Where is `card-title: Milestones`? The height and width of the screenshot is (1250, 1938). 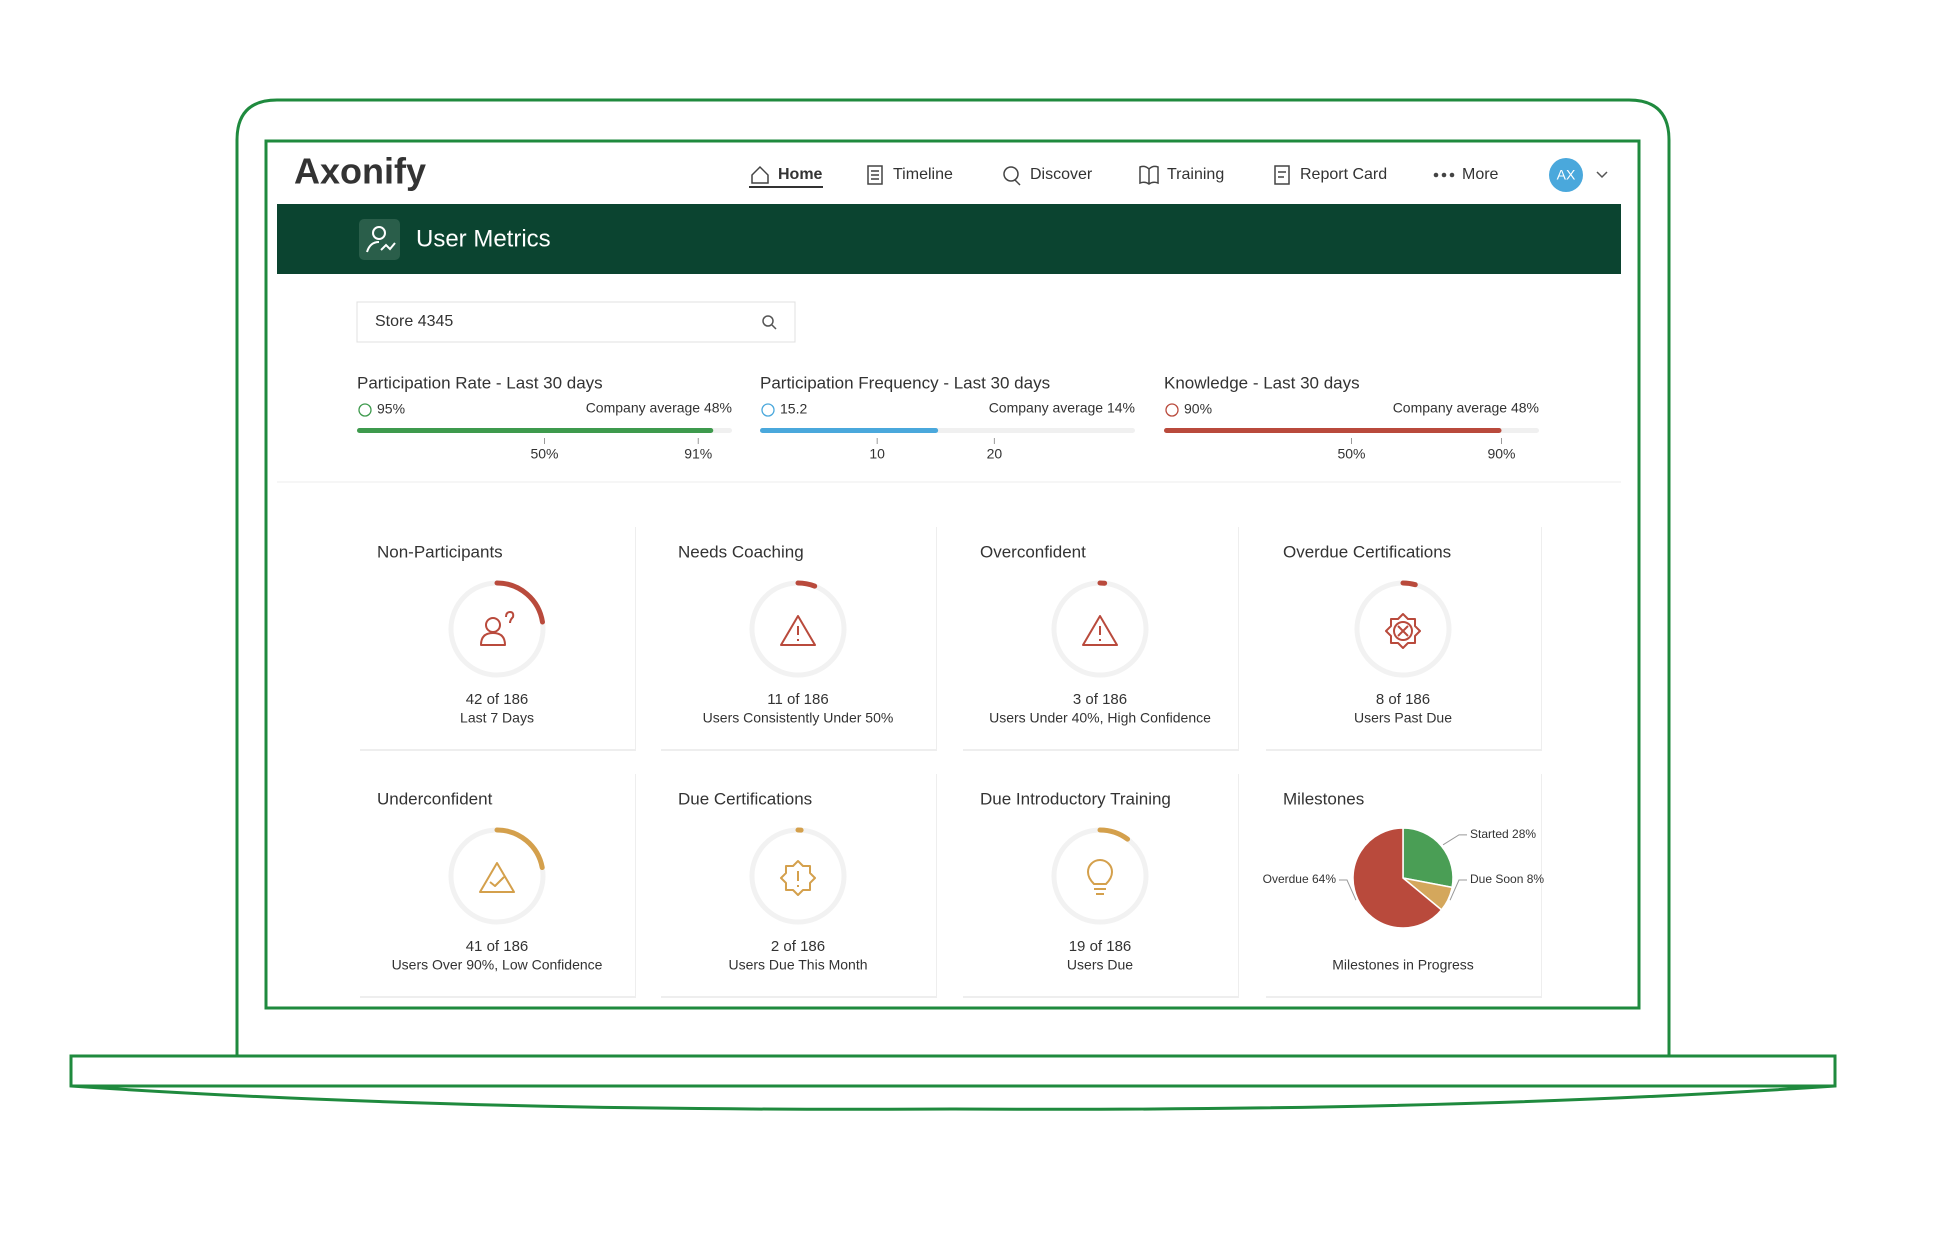
card-title: Milestones is located at coordinates (1323, 798).